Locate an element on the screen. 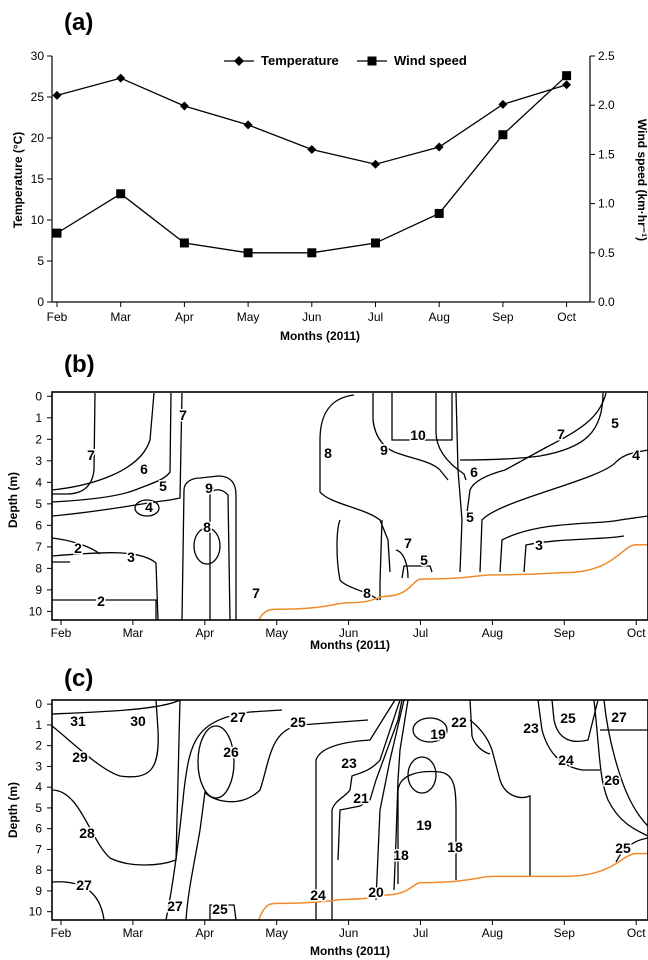  contour-label: 18 is located at coordinates (401, 855).